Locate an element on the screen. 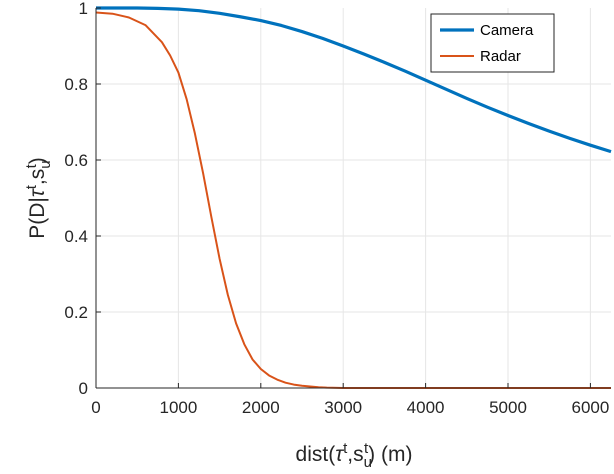 This screenshot has width=614, height=474. x-tick-label: 3000 is located at coordinates (343, 407).